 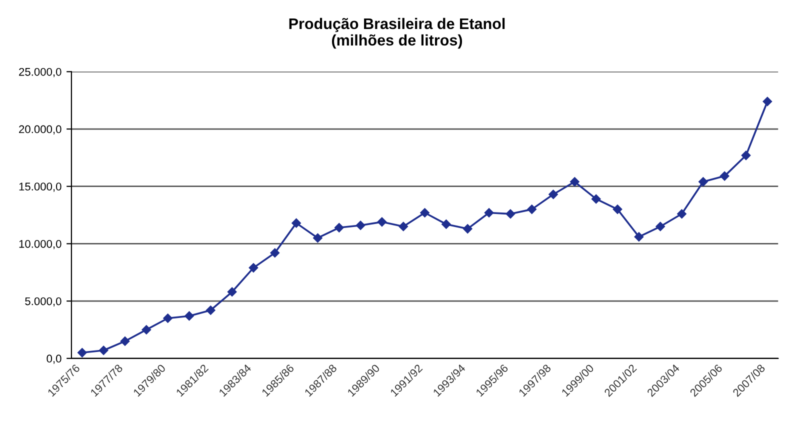 I want to click on y-tick-label: 15.000,0, so click(x=40, y=187).